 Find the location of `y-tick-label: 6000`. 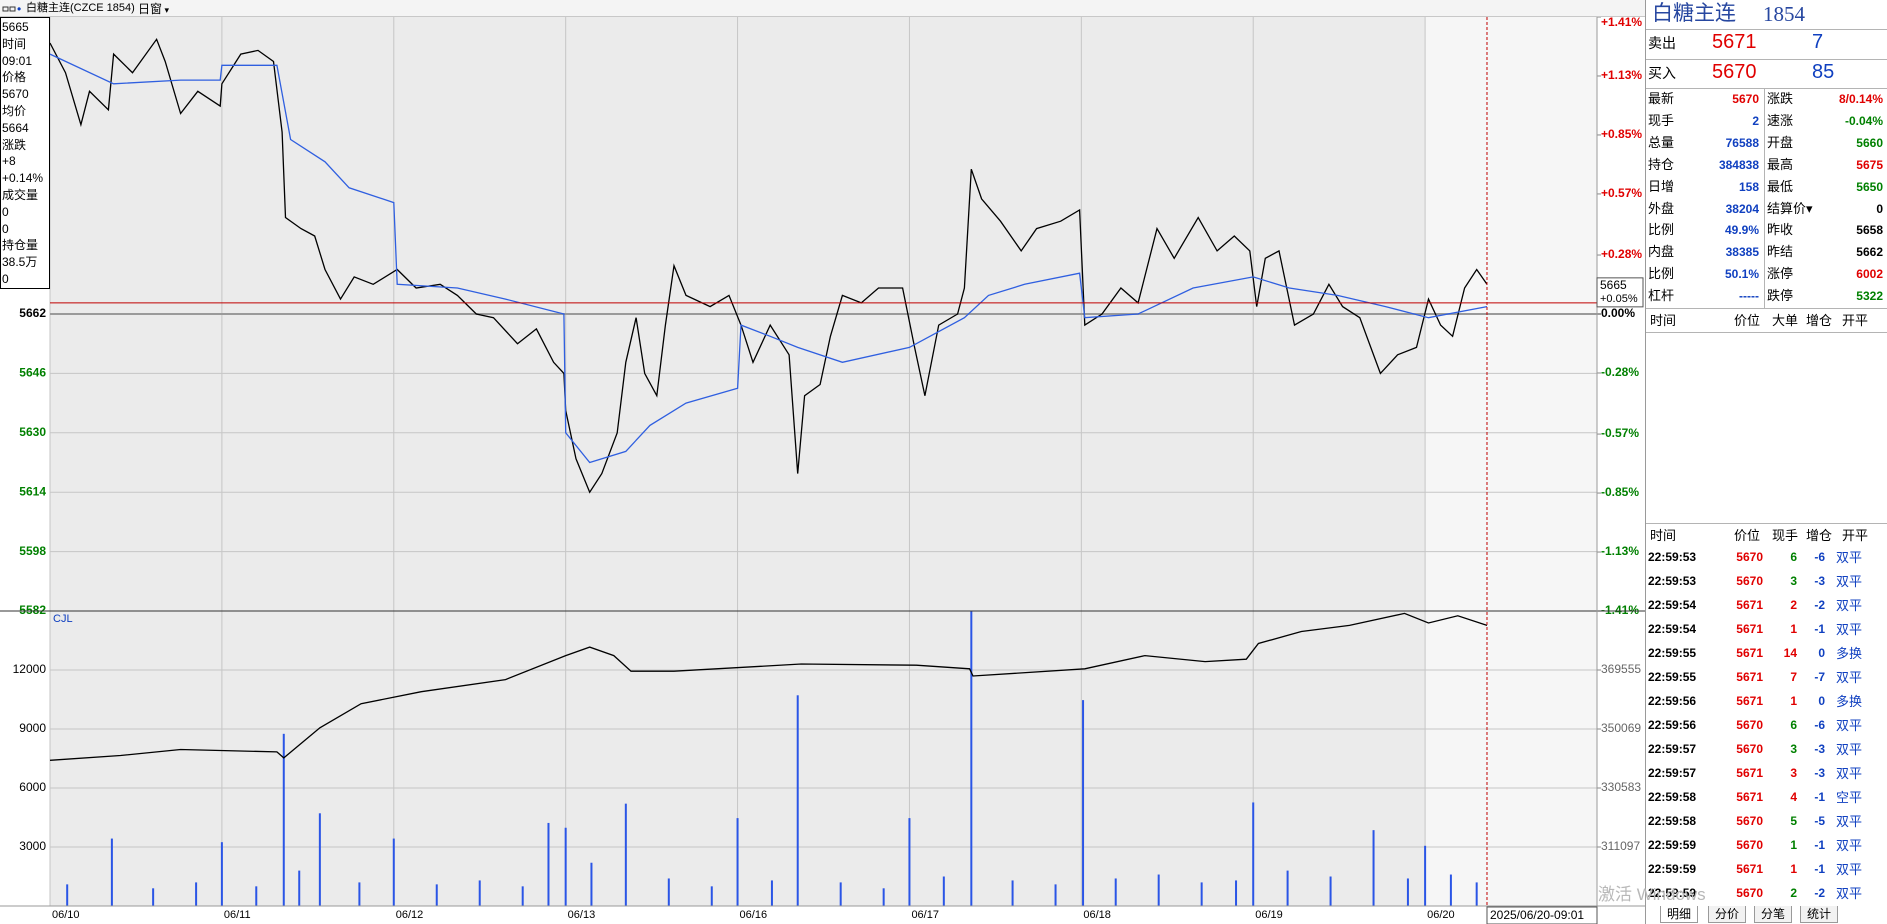

y-tick-label: 6000 is located at coordinates (32, 787).